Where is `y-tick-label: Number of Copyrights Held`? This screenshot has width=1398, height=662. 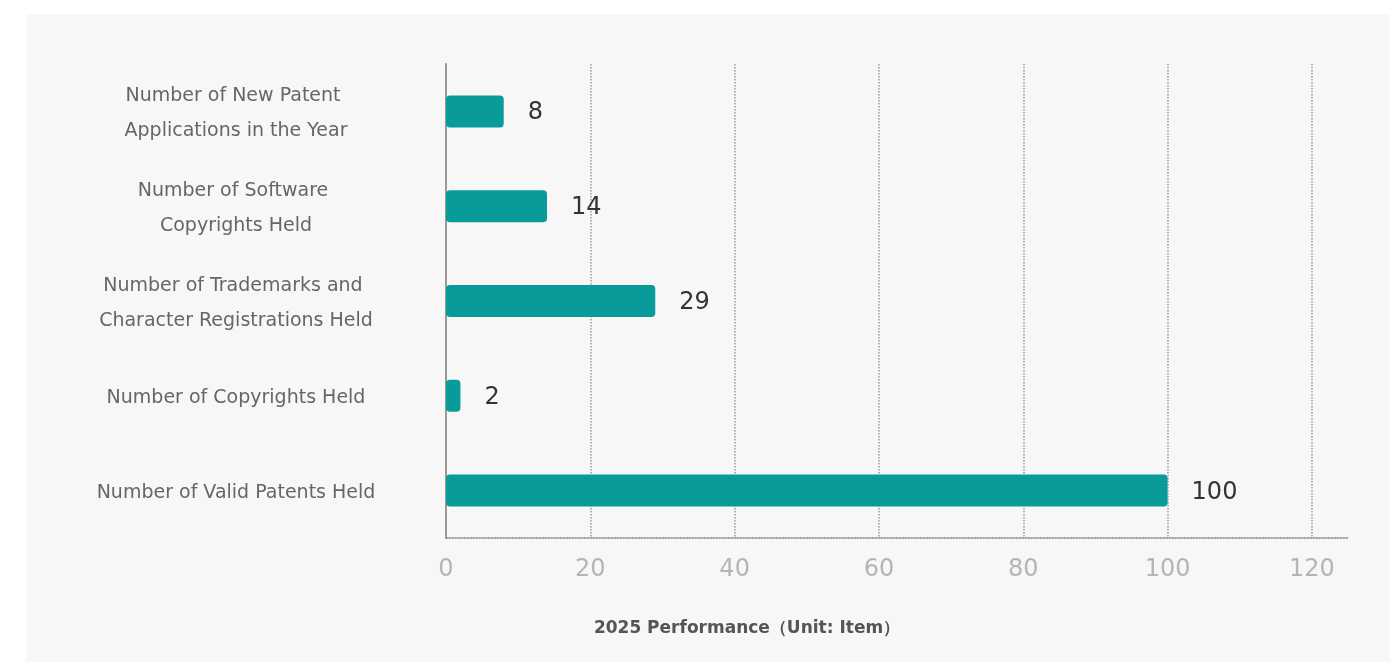
y-tick-label: Number of Copyrights Held is located at coordinates (236, 395).